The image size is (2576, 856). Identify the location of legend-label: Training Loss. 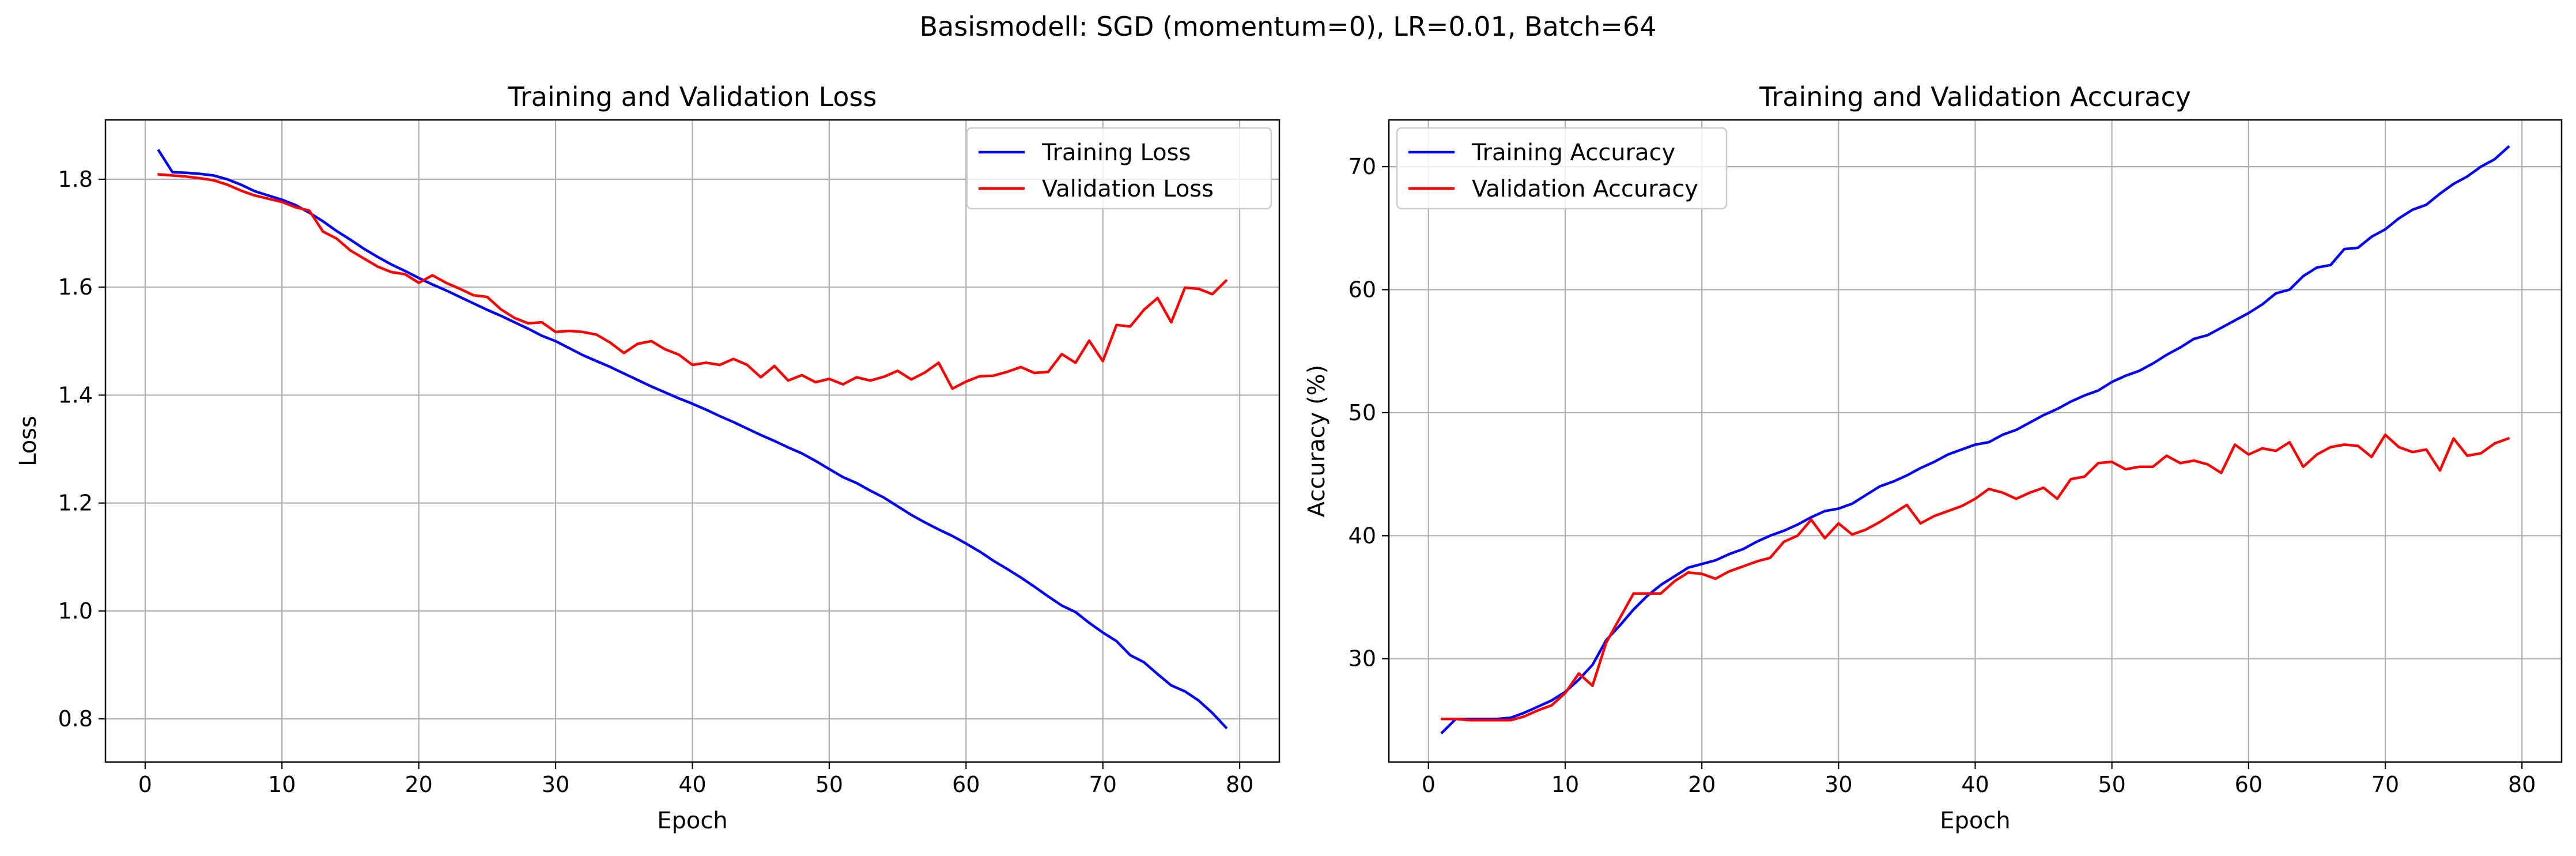
(1116, 152).